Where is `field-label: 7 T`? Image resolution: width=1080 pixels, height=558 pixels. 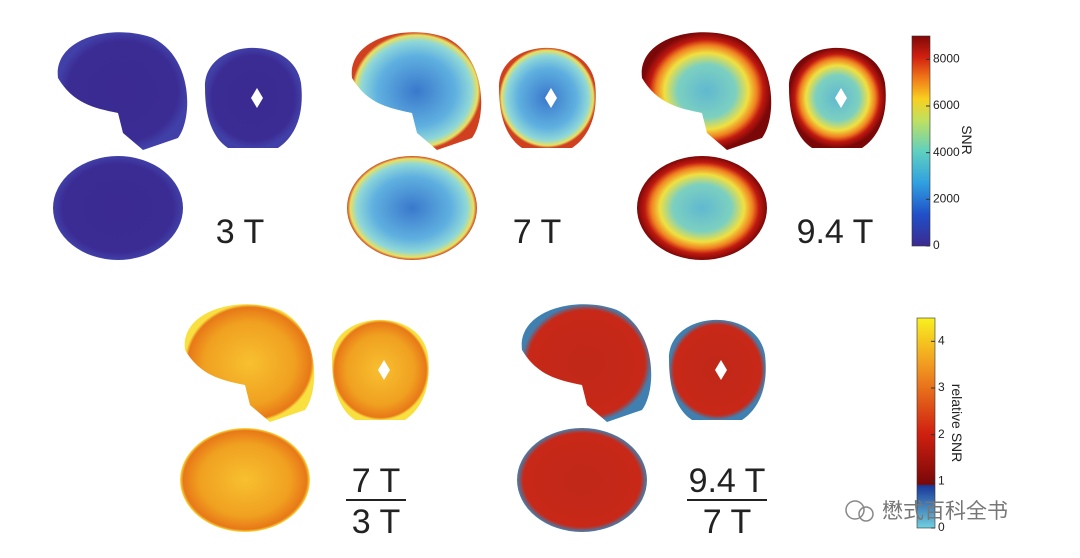 field-label: 7 T is located at coordinates (537, 232).